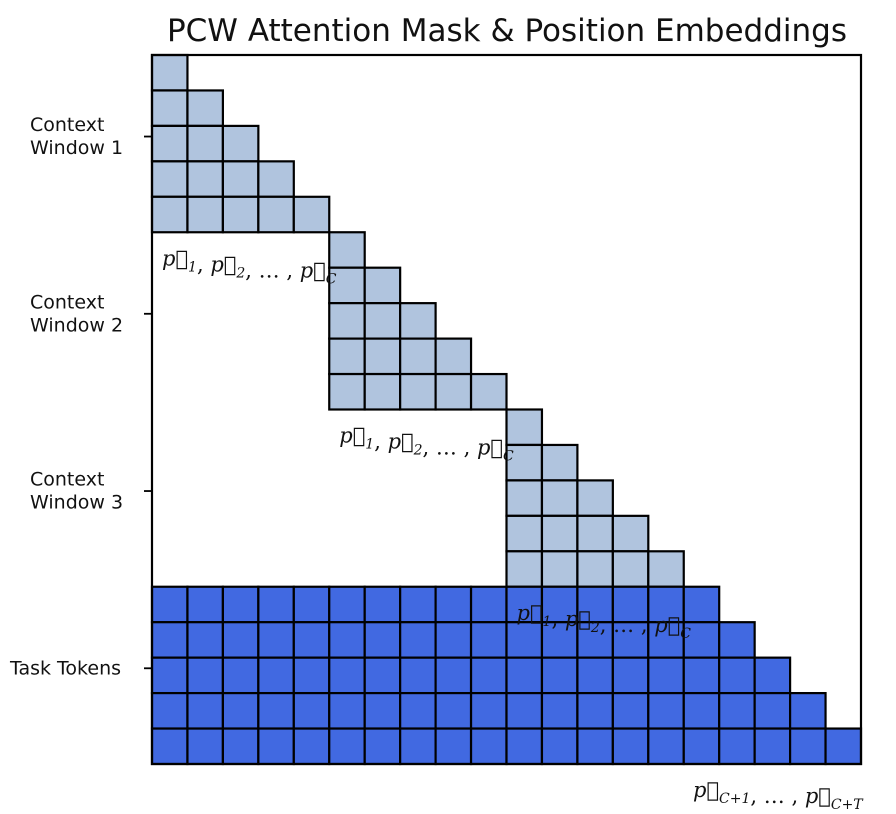  What do you see at coordinates (426, 444) in the screenshot?
I see `context-window-2-positions: p⃗1, p⃗2, … , p⃗C` at bounding box center [426, 444].